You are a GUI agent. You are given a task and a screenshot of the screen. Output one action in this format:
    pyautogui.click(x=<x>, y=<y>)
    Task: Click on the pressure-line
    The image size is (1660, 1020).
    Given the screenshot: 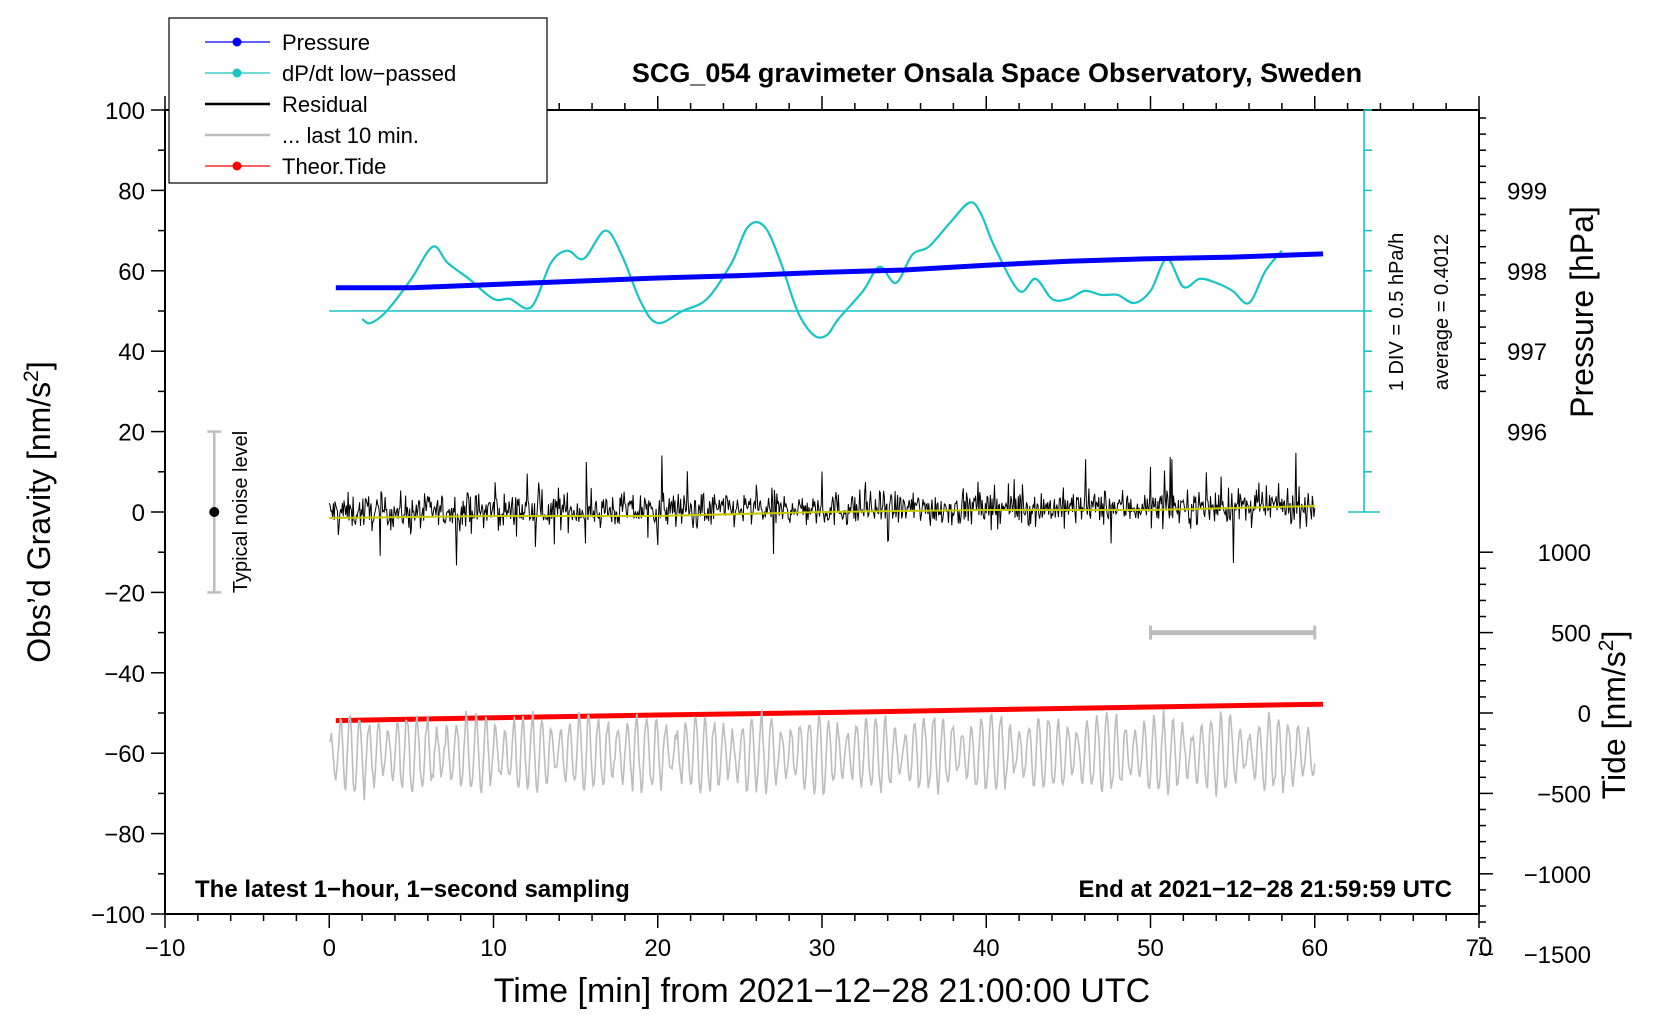 What is the action you would take?
    pyautogui.click(x=829, y=271)
    